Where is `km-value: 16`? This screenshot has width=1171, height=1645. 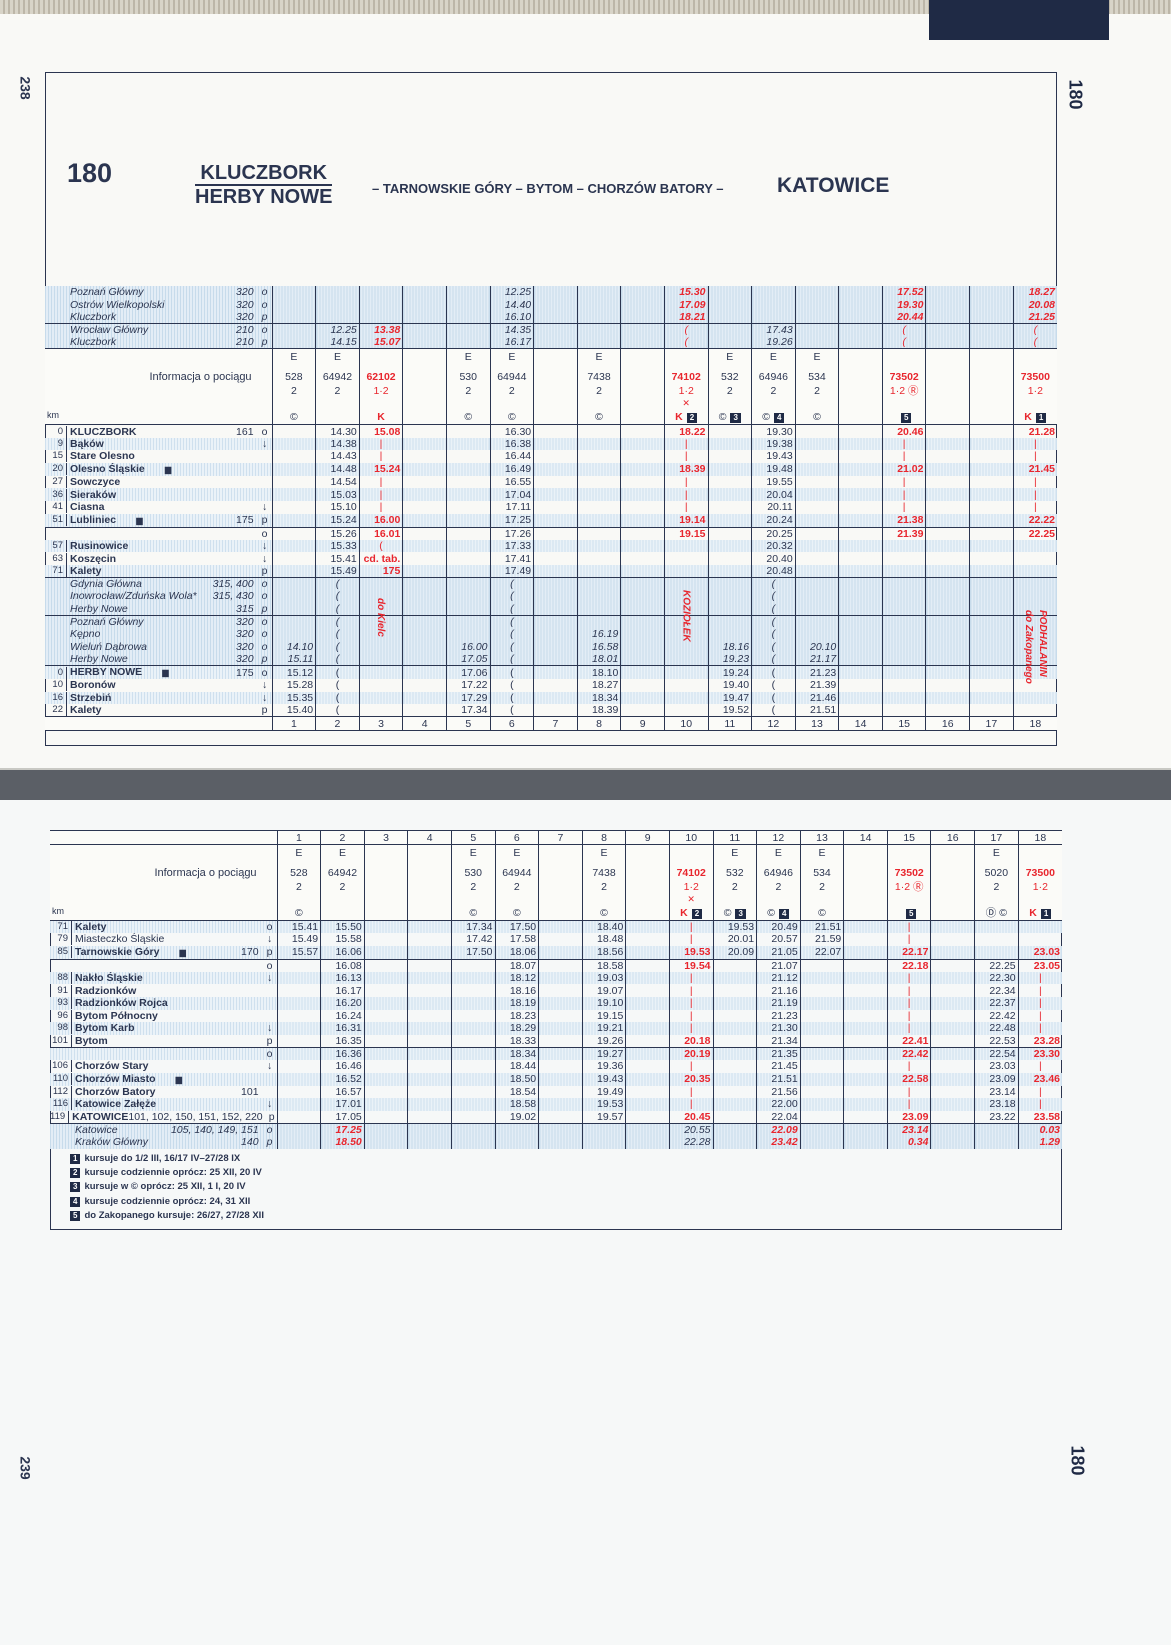 km-value: 16 is located at coordinates (56, 697).